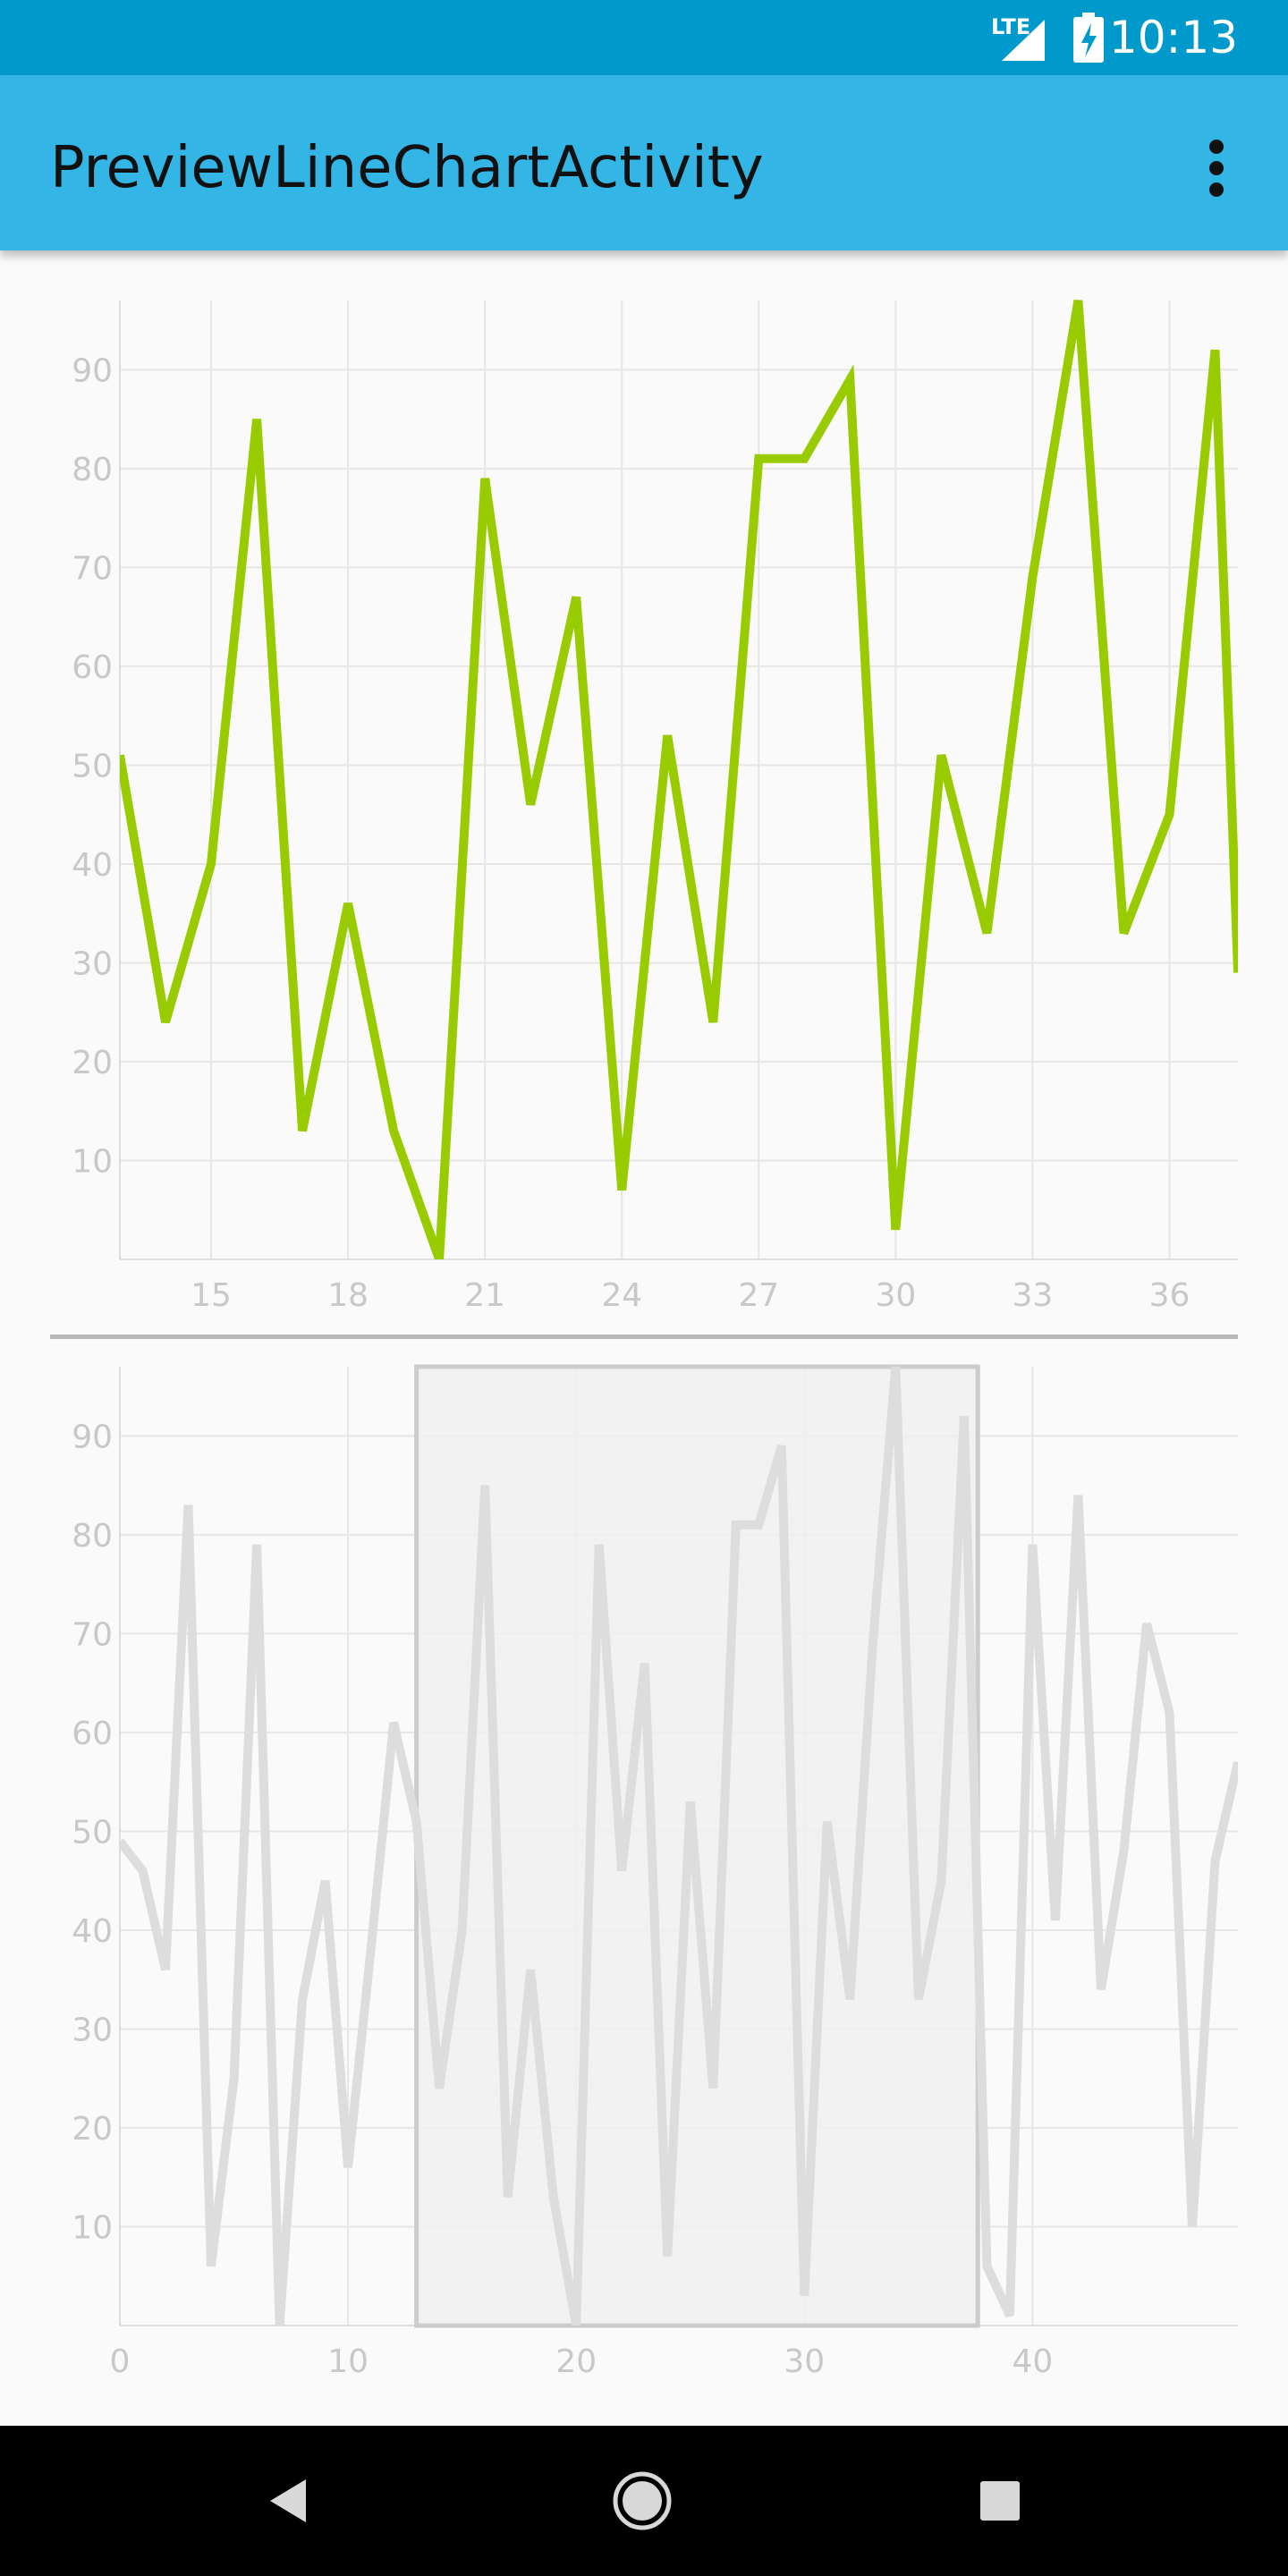 The width and height of the screenshot is (1288, 2576). What do you see at coordinates (348, 1295) in the screenshot?
I see `x-tick-label: 18` at bounding box center [348, 1295].